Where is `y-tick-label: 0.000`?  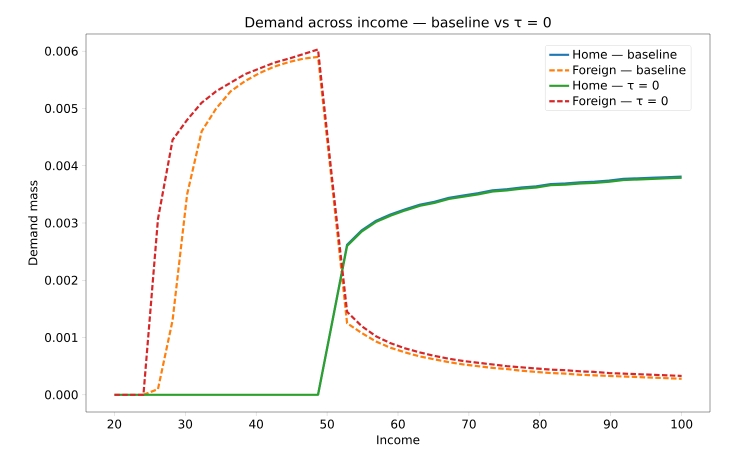 y-tick-label: 0.000 is located at coordinates (61, 395).